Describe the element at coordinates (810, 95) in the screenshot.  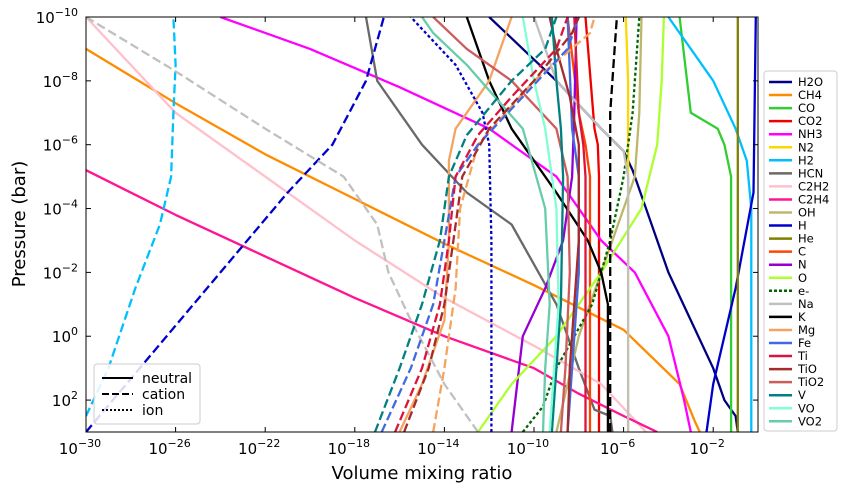
I see `species-legend-label-CH4: CH4` at that location.